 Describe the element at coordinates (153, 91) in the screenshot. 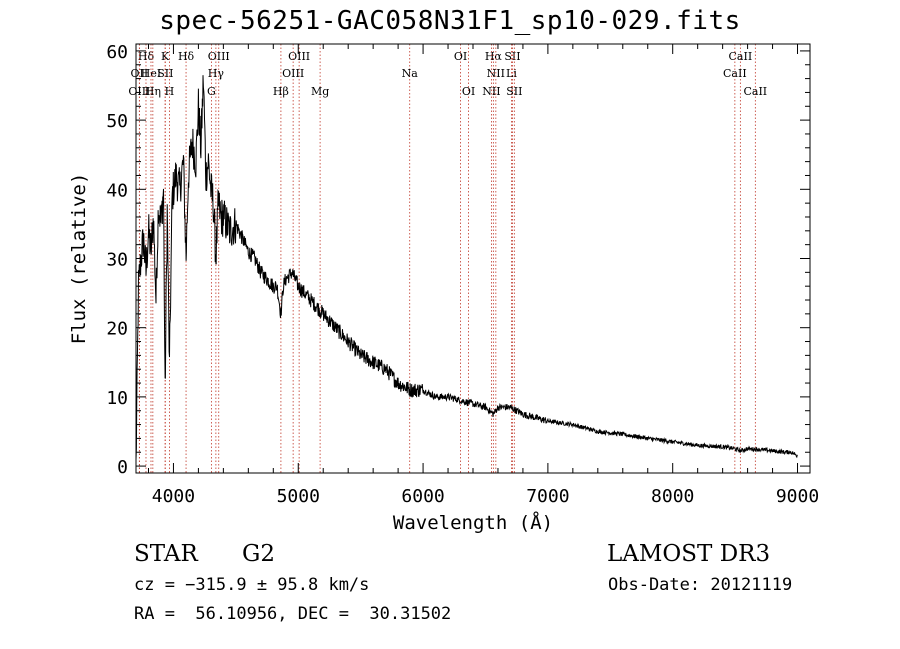

I see `line-label: Hη` at that location.